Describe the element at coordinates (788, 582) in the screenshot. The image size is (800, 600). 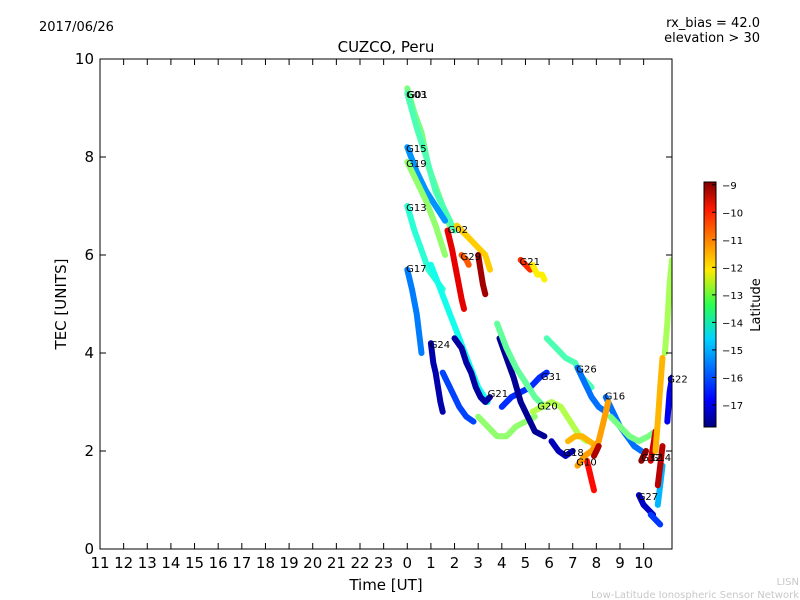
I see `credit-lisn: LISN` at that location.